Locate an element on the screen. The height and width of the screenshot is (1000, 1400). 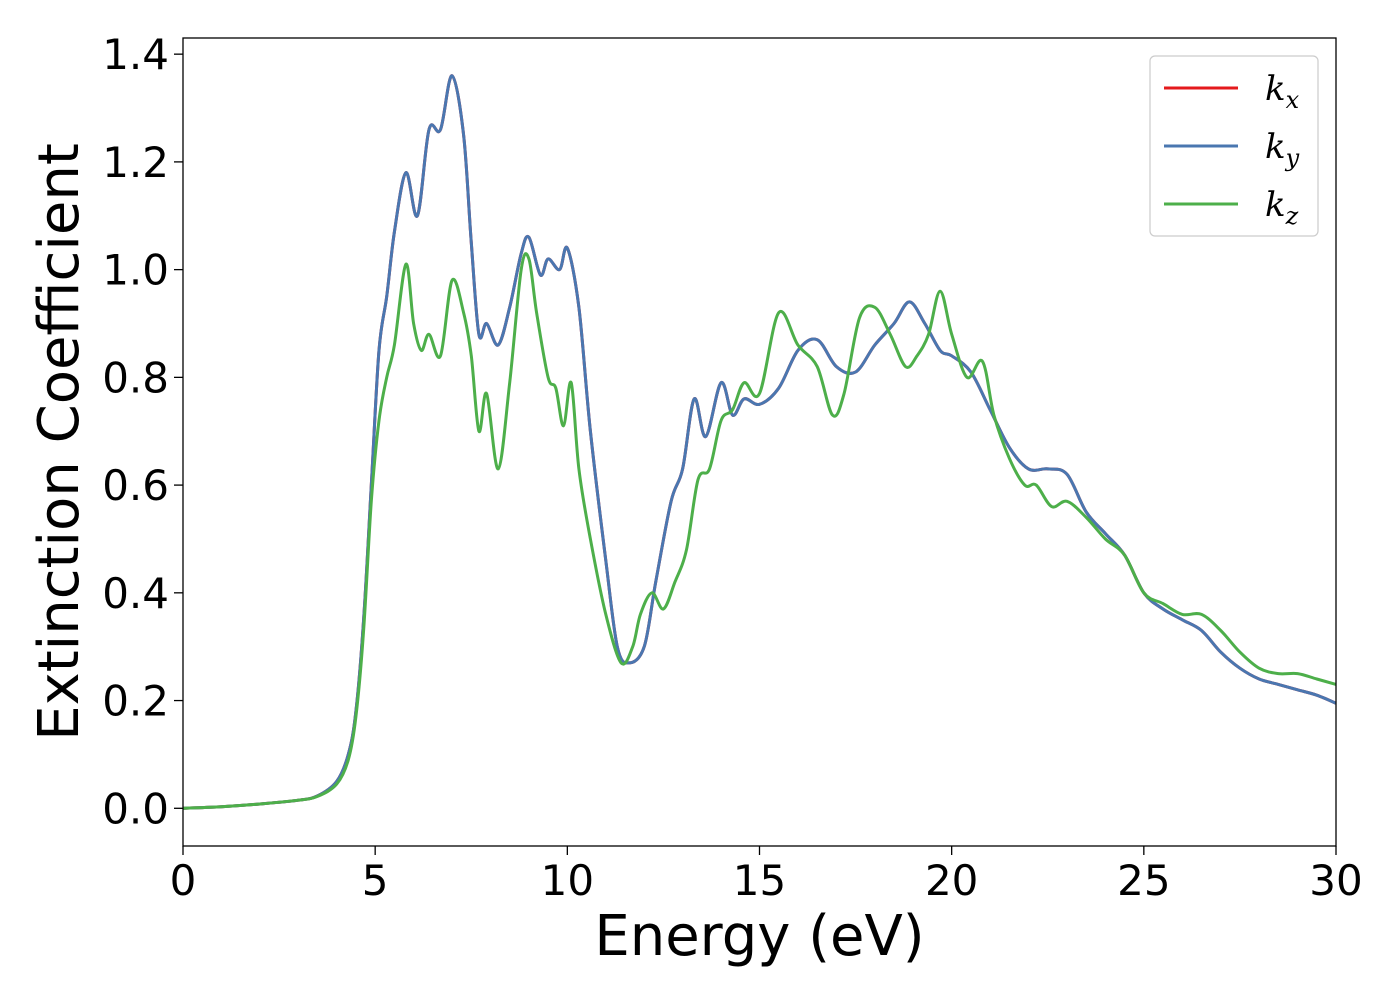
x-tick-label: 25 is located at coordinates (1143, 880).